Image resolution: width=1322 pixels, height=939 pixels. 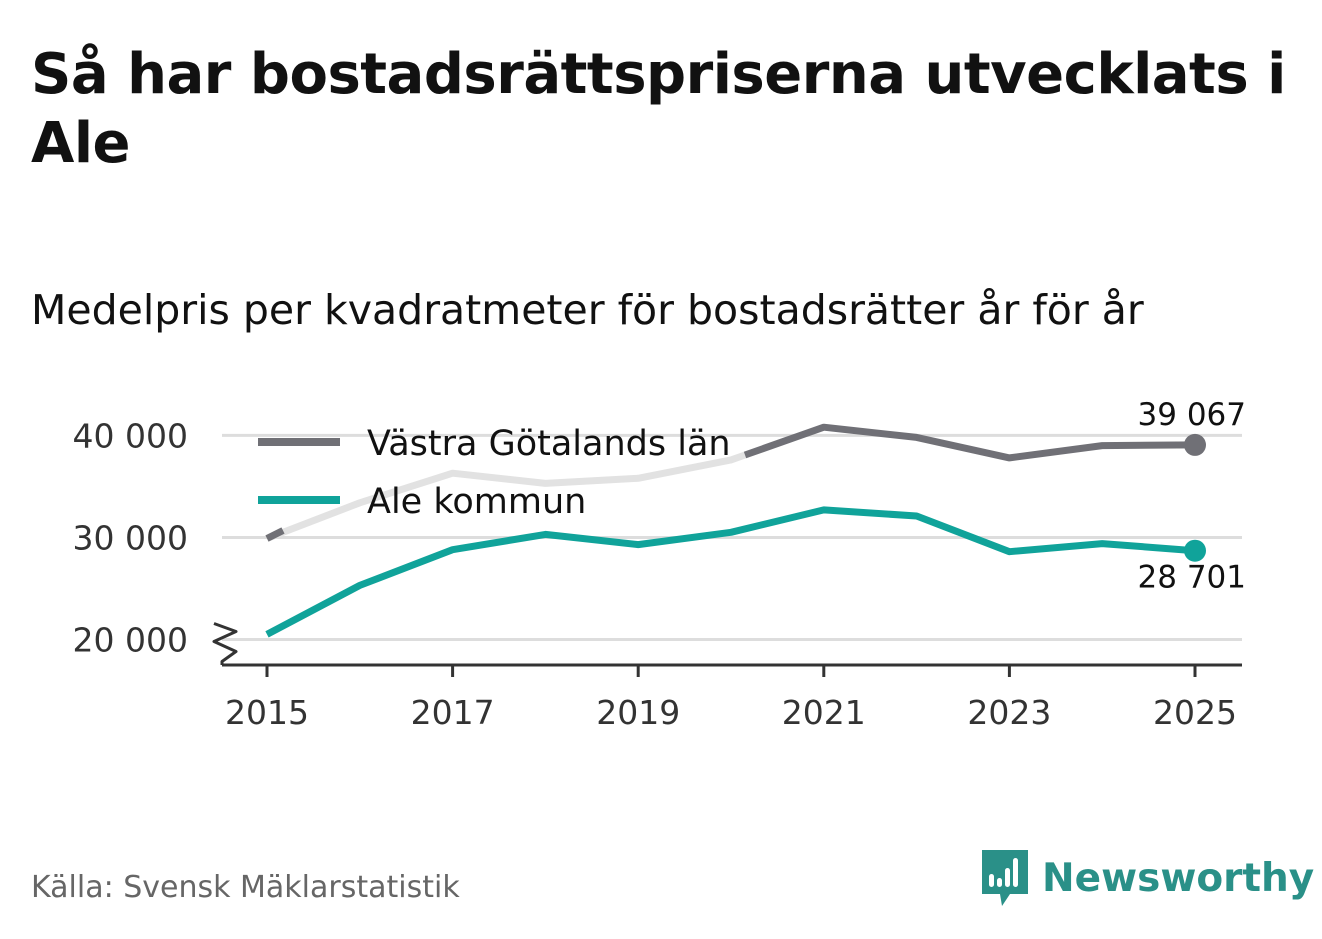 What do you see at coordinates (476, 502) in the screenshot?
I see `legend-label-ale-kommun: Ale kommun` at bounding box center [476, 502].